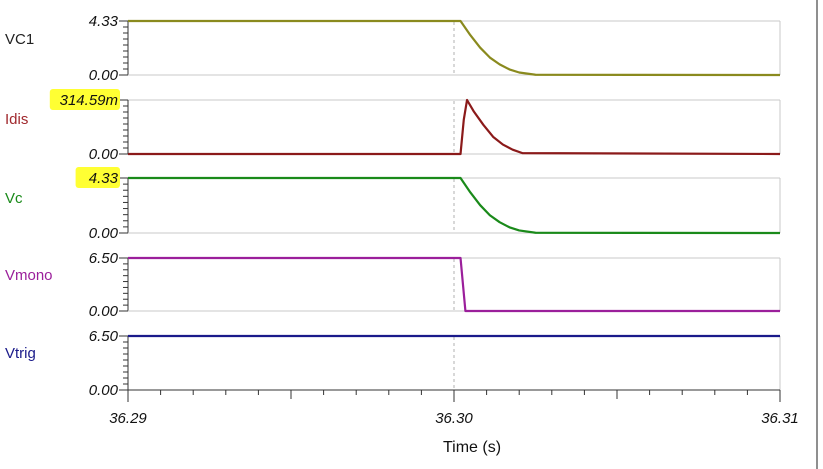 Image resolution: width=823 pixels, height=469 pixels. I want to click on x-tick-label: 36.31, so click(780, 418).